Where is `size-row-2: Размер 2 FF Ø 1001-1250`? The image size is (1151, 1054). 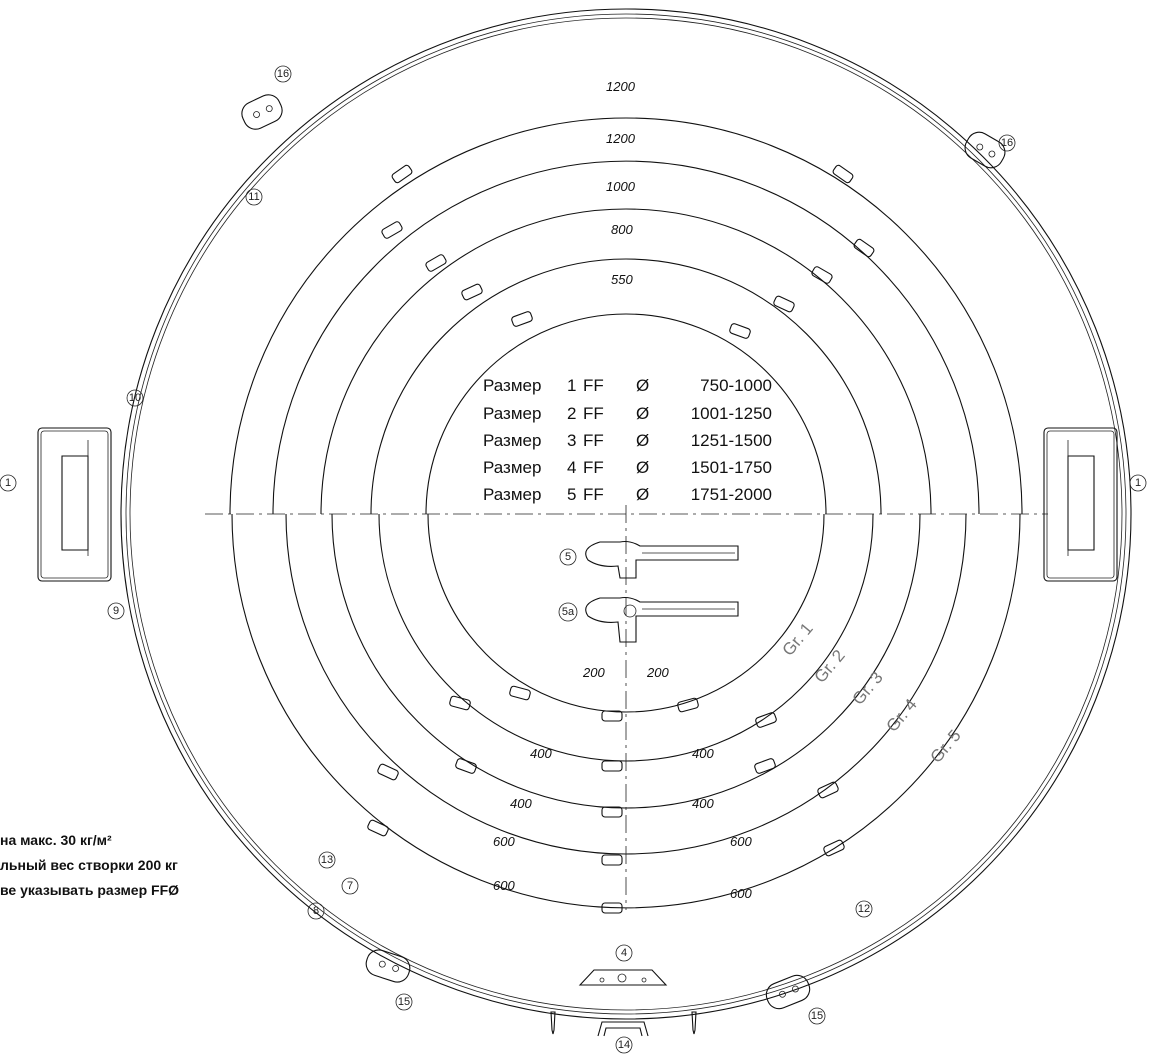
size-row-2: Размер 2 FF Ø 1001-1250 is located at coordinates (627, 413).